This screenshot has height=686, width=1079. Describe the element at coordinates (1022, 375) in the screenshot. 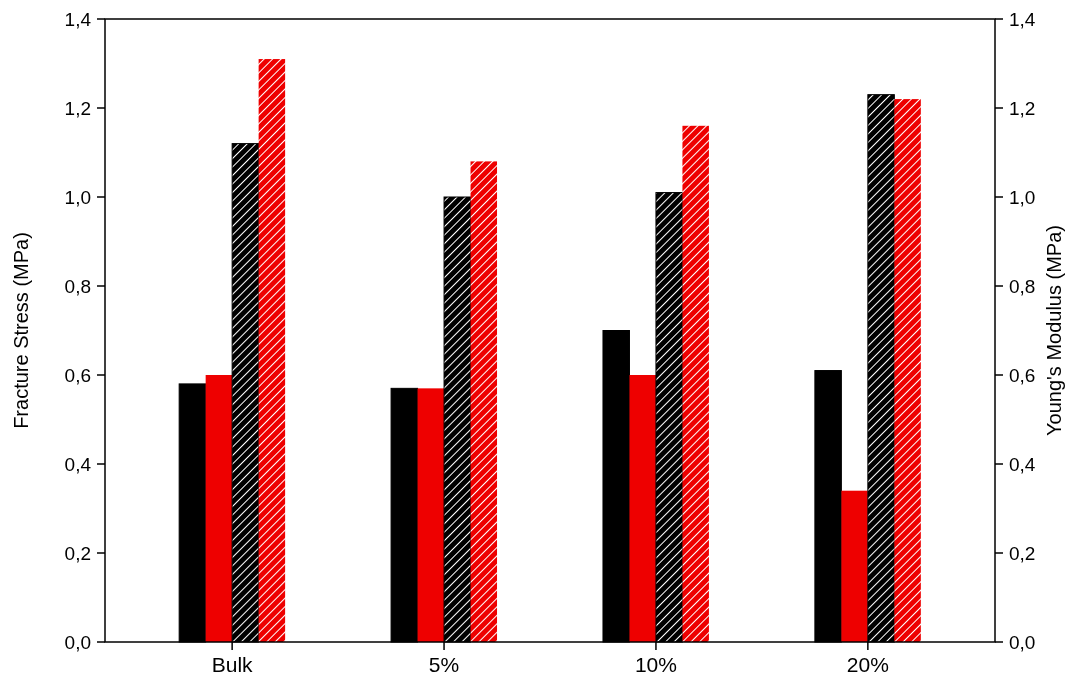

I see `y2-tick-label: 0,6` at that location.